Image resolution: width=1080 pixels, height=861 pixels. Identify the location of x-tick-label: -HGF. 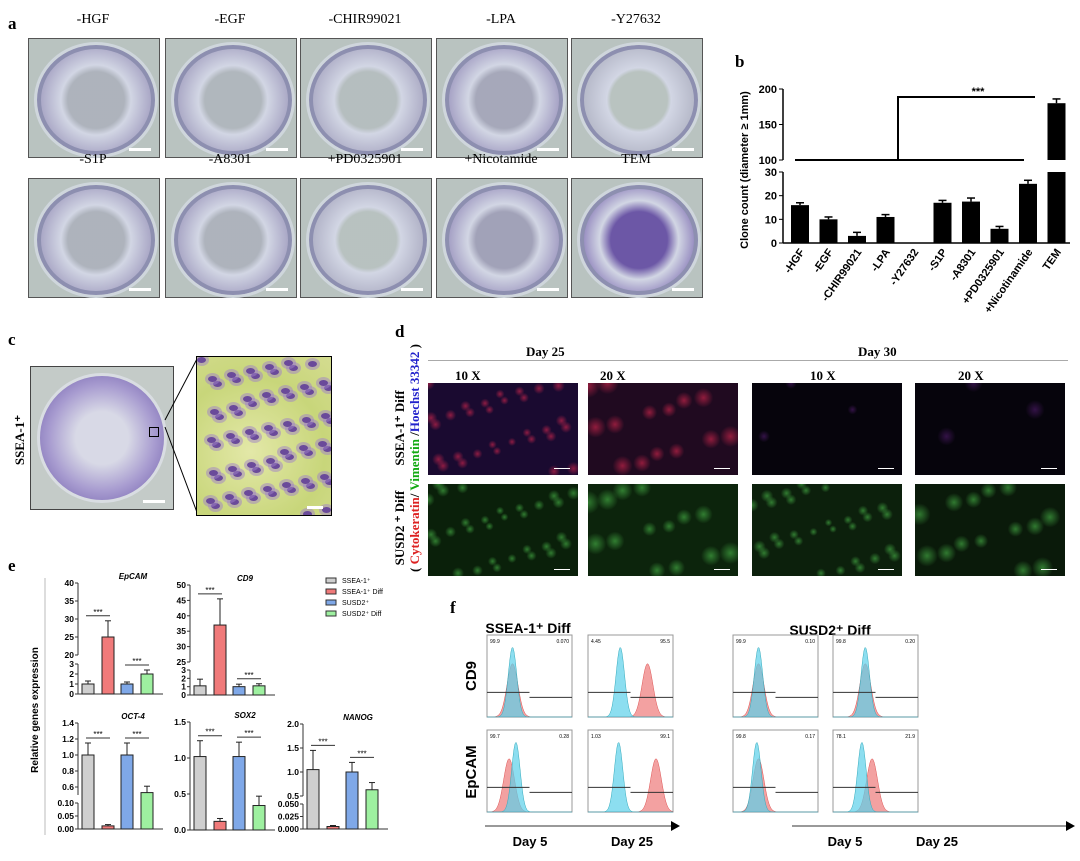
(794, 261).